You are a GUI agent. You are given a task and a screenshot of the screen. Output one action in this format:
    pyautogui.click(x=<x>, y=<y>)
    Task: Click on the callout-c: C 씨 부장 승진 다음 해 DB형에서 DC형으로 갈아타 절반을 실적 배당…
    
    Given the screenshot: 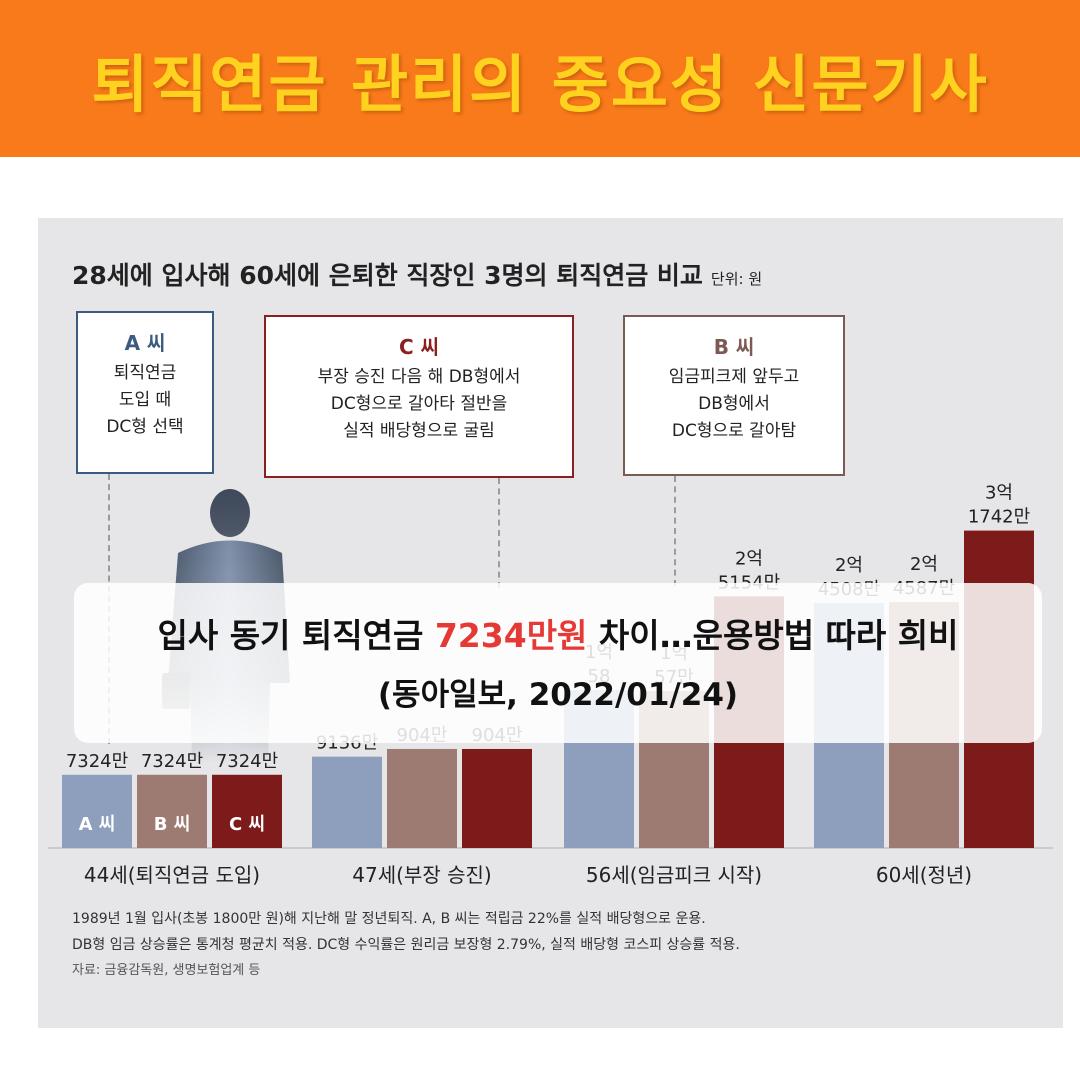 What is the action you would take?
    pyautogui.click(x=419, y=396)
    